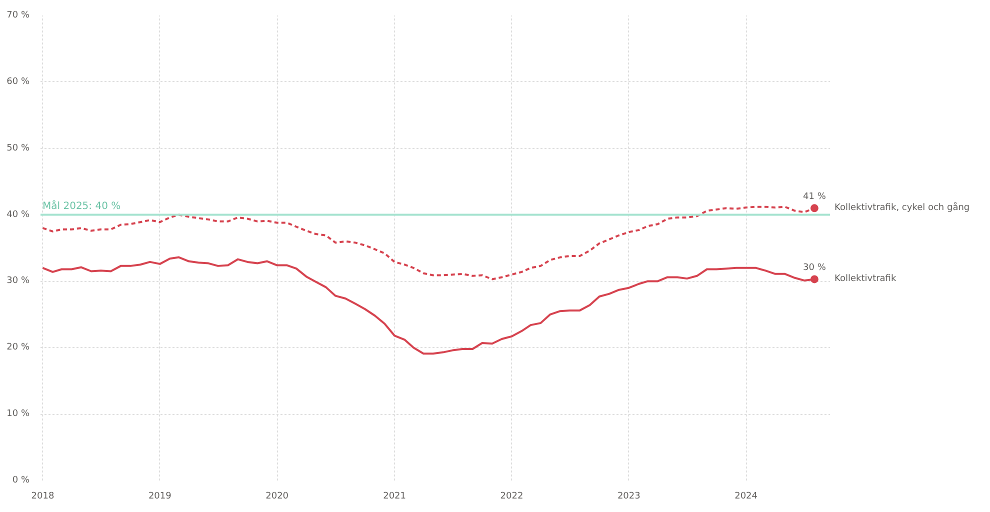 The width and height of the screenshot is (990, 512). I want to click on y-tick-label: 40 %, so click(18, 215).